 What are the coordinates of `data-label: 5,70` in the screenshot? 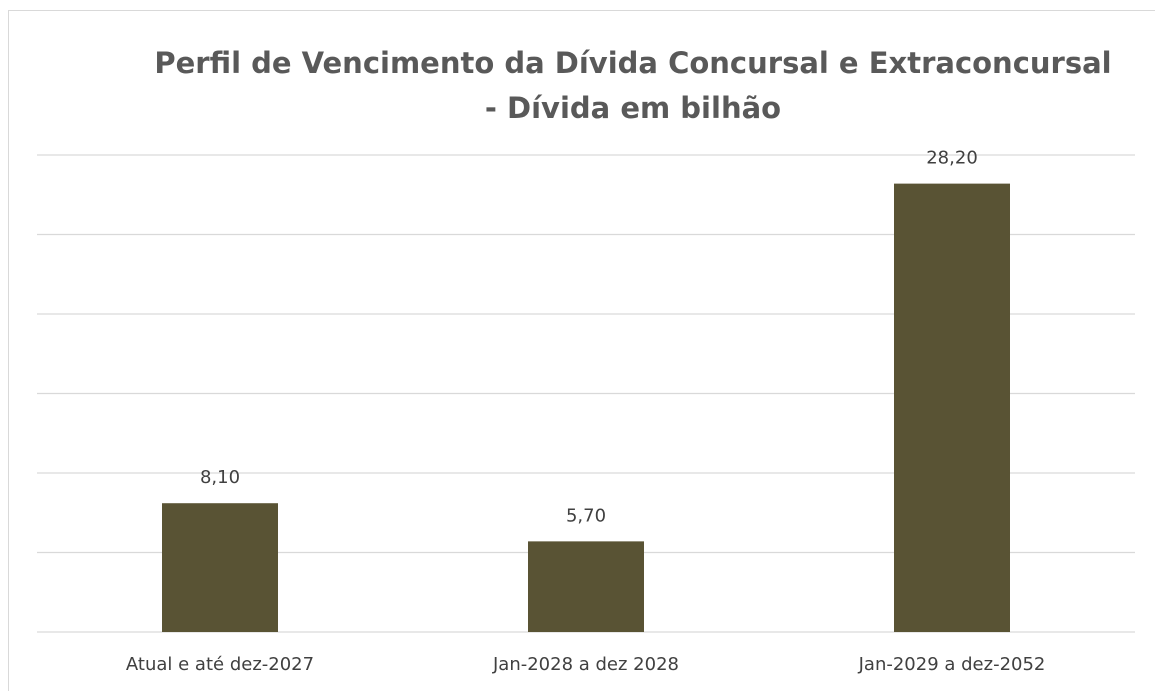 It's located at (586, 515).